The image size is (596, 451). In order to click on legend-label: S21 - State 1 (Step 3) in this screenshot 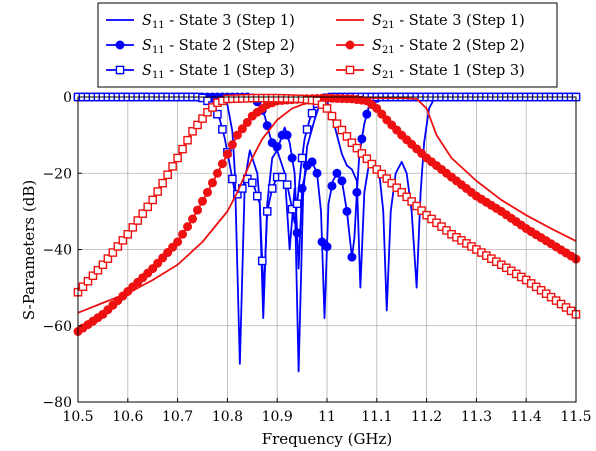, I will do `click(448, 72)`.